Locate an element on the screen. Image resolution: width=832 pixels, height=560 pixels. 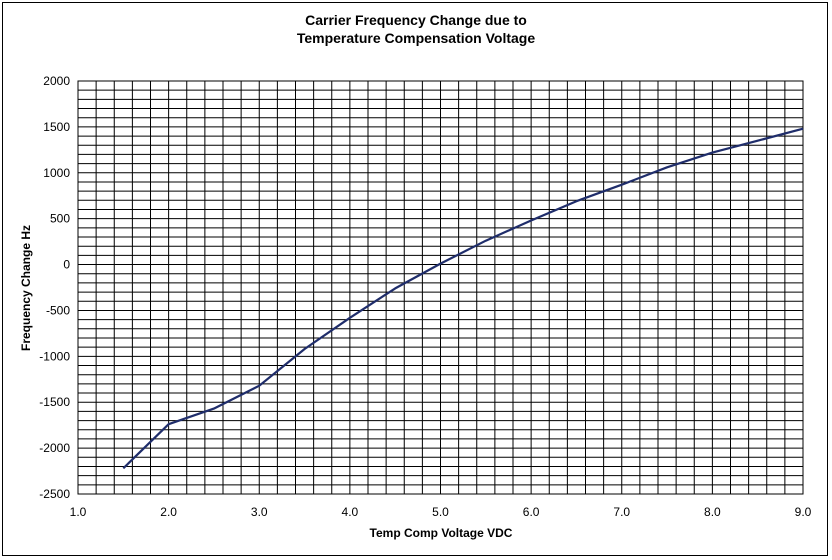
chart-subtitle: Temperature Compensation Voltage is located at coordinates (416, 38).